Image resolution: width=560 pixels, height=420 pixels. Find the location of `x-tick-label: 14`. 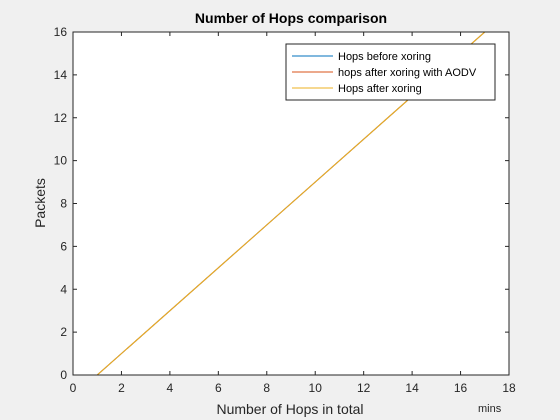

x-tick-label: 14 is located at coordinates (412, 388).